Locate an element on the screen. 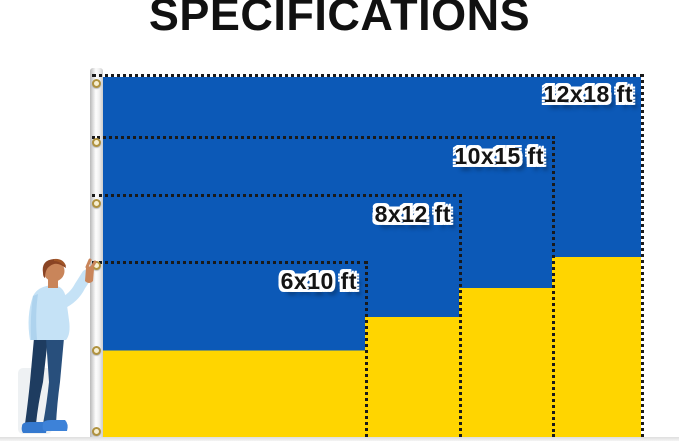  size-label-12x18: 12x18 ft is located at coordinates (588, 94).